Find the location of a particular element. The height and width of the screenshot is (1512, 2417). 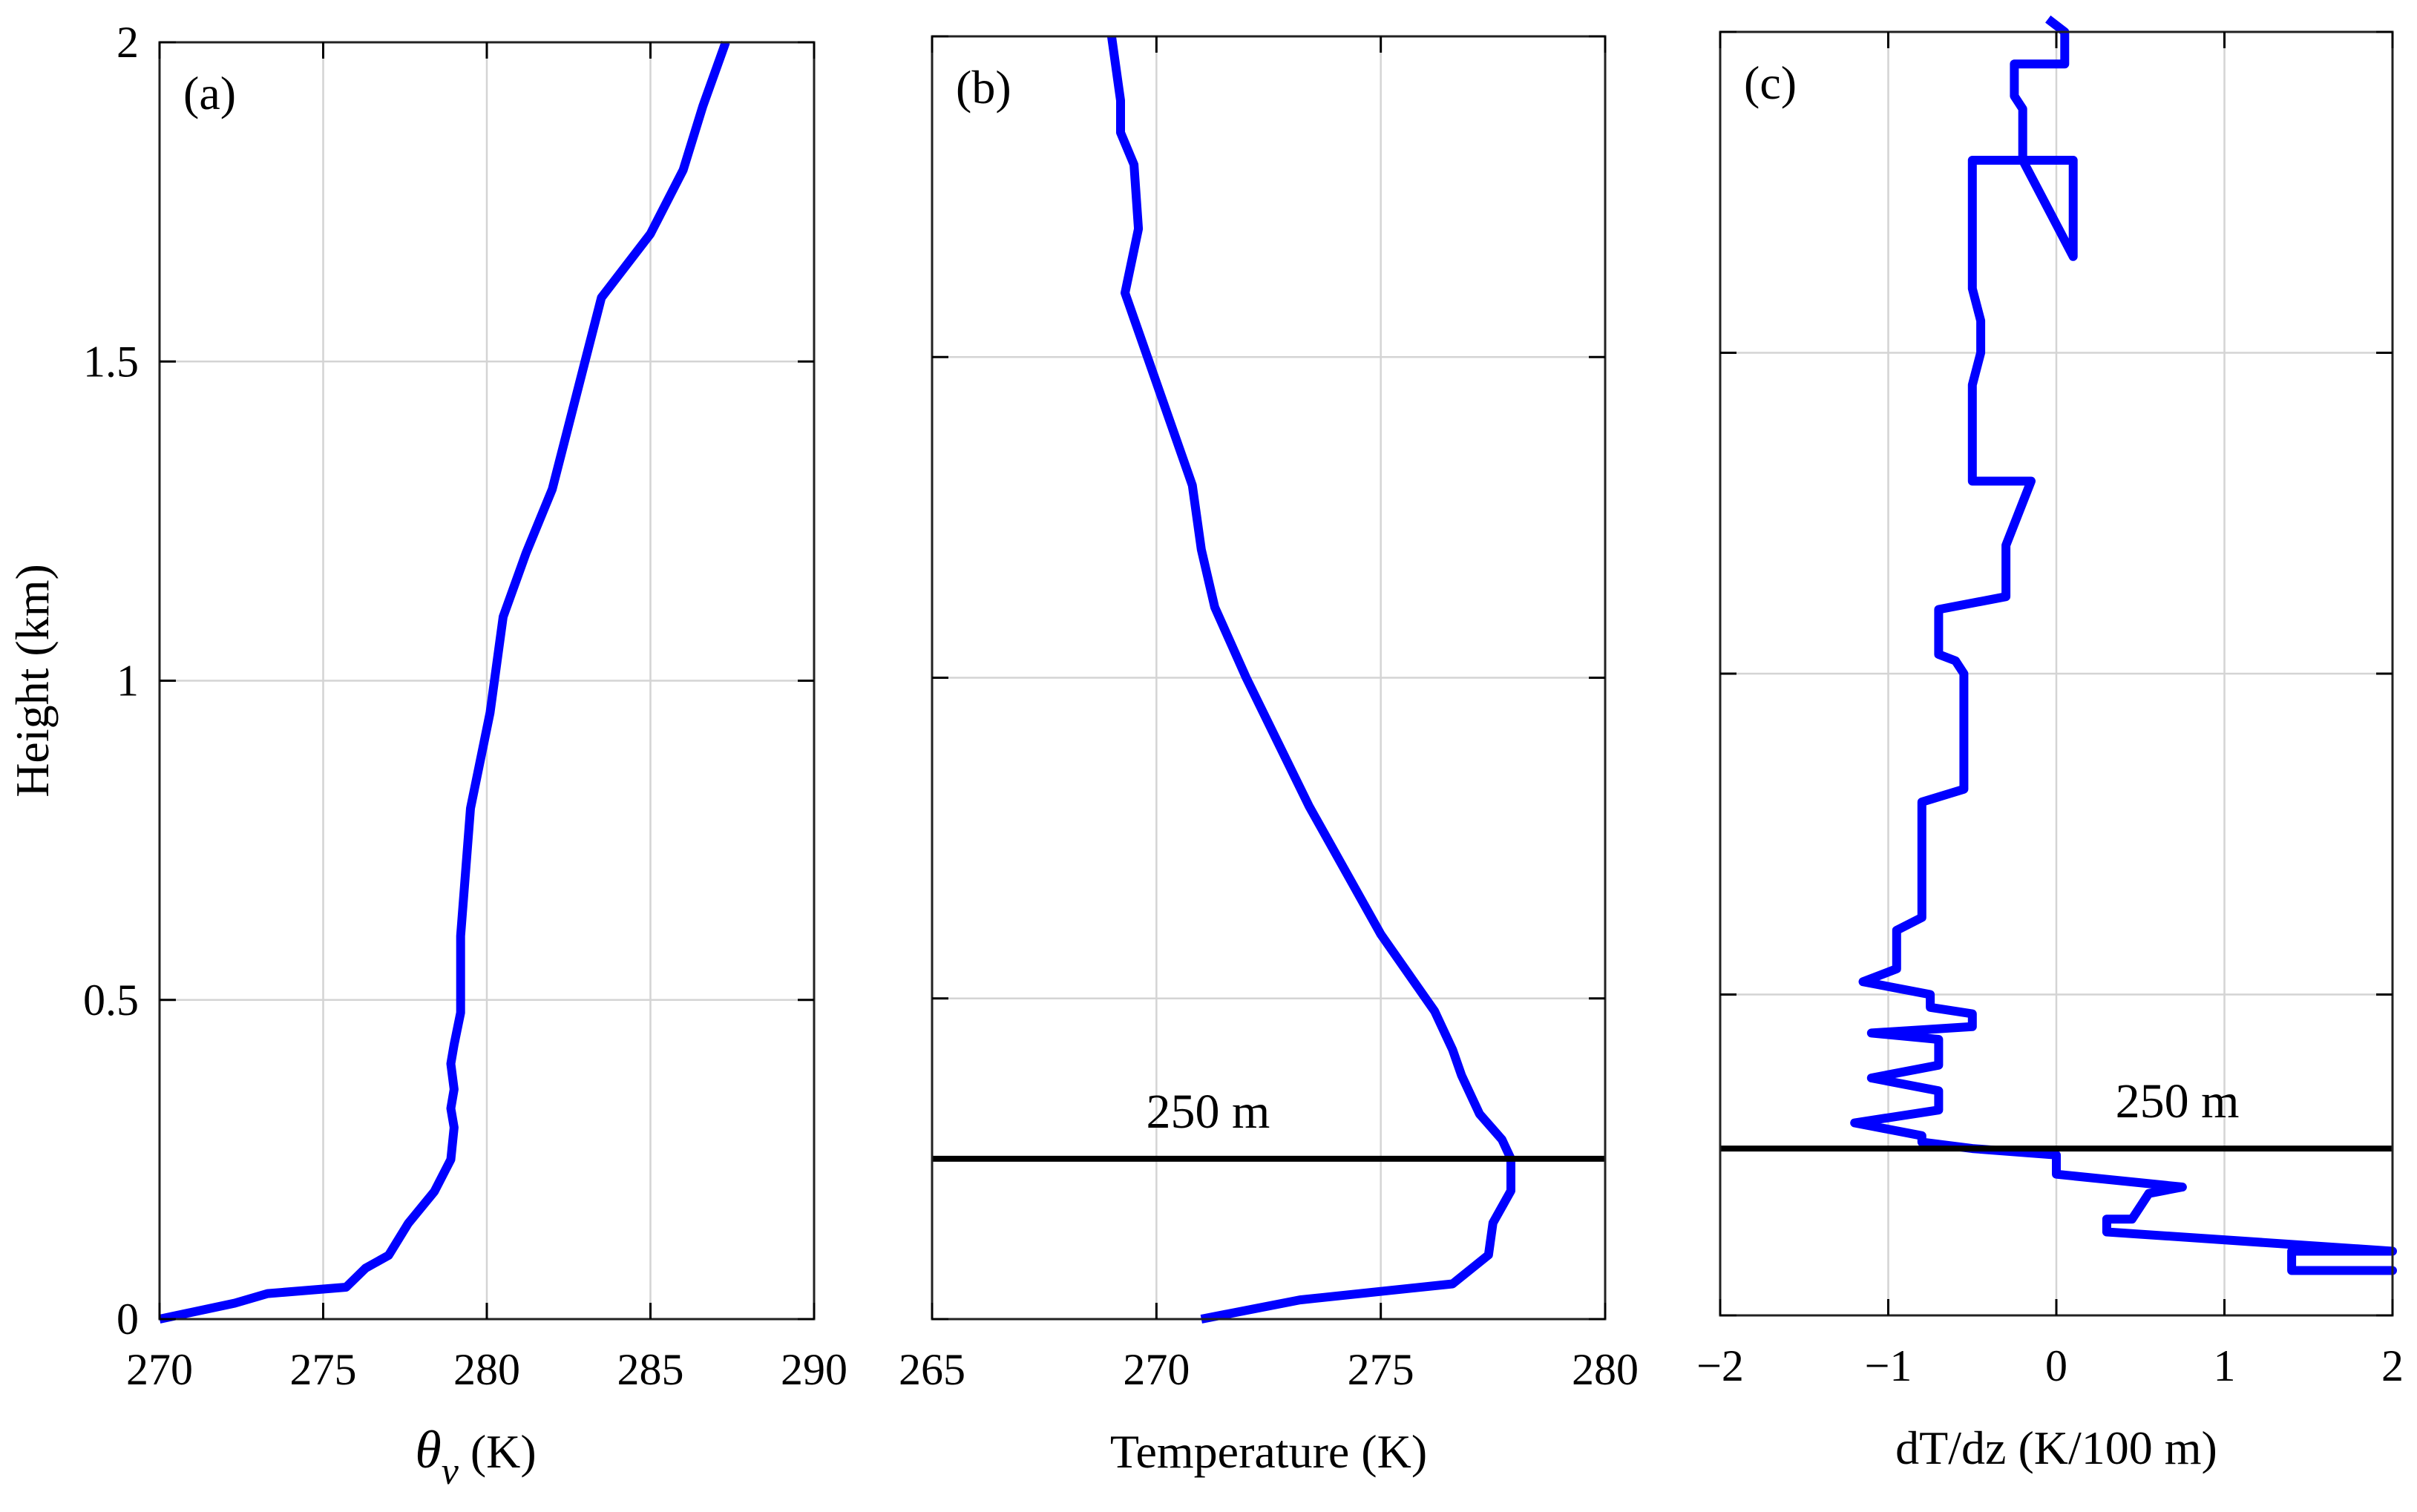

y-tick-label: 1 is located at coordinates (128, 682).